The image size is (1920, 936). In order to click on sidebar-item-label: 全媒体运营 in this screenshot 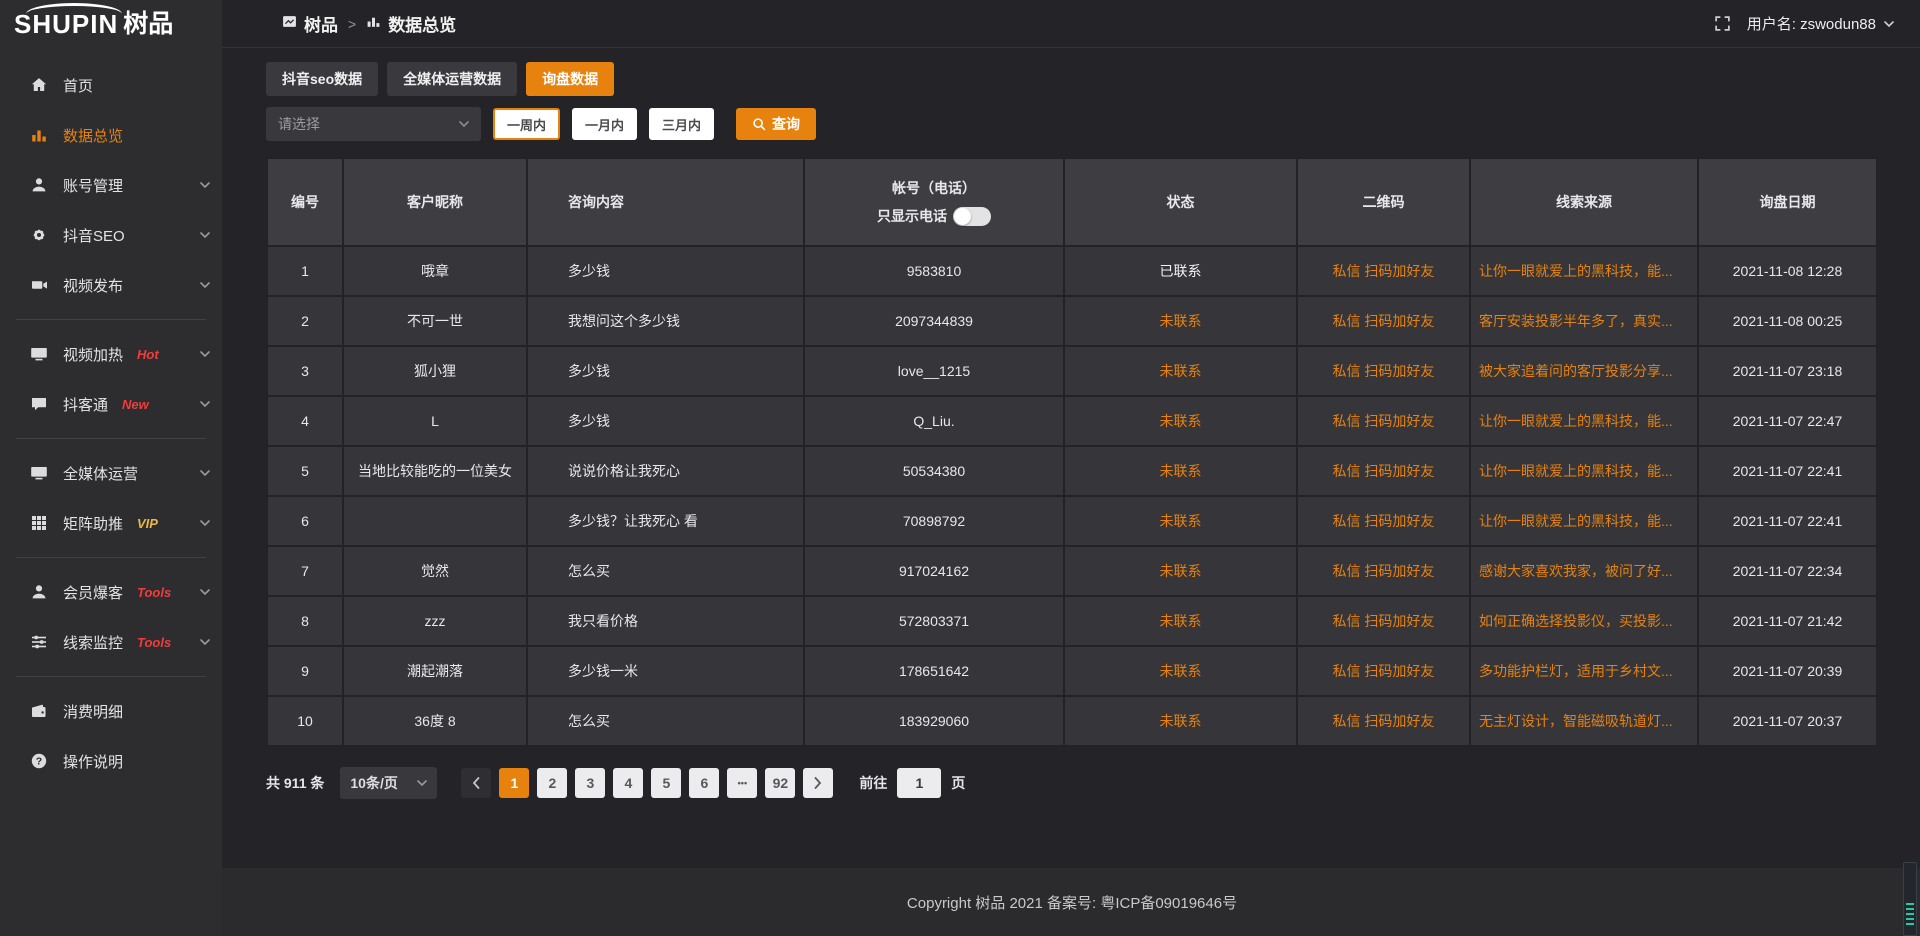, I will do `click(101, 474)`.